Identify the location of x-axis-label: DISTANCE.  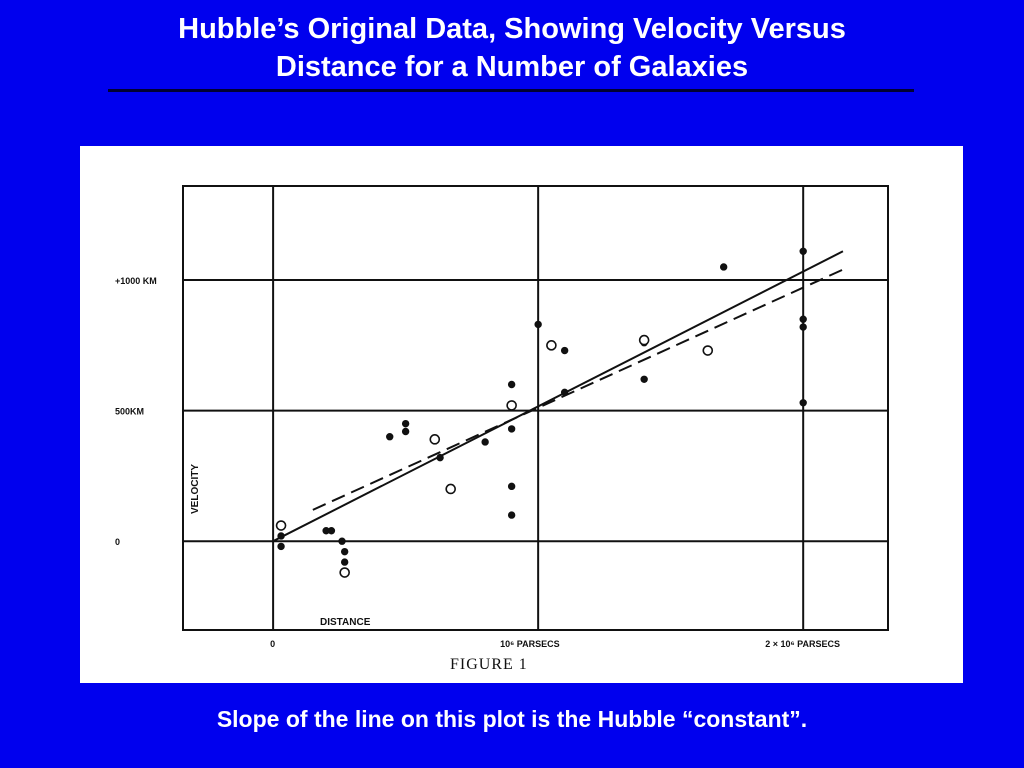
(345, 622).